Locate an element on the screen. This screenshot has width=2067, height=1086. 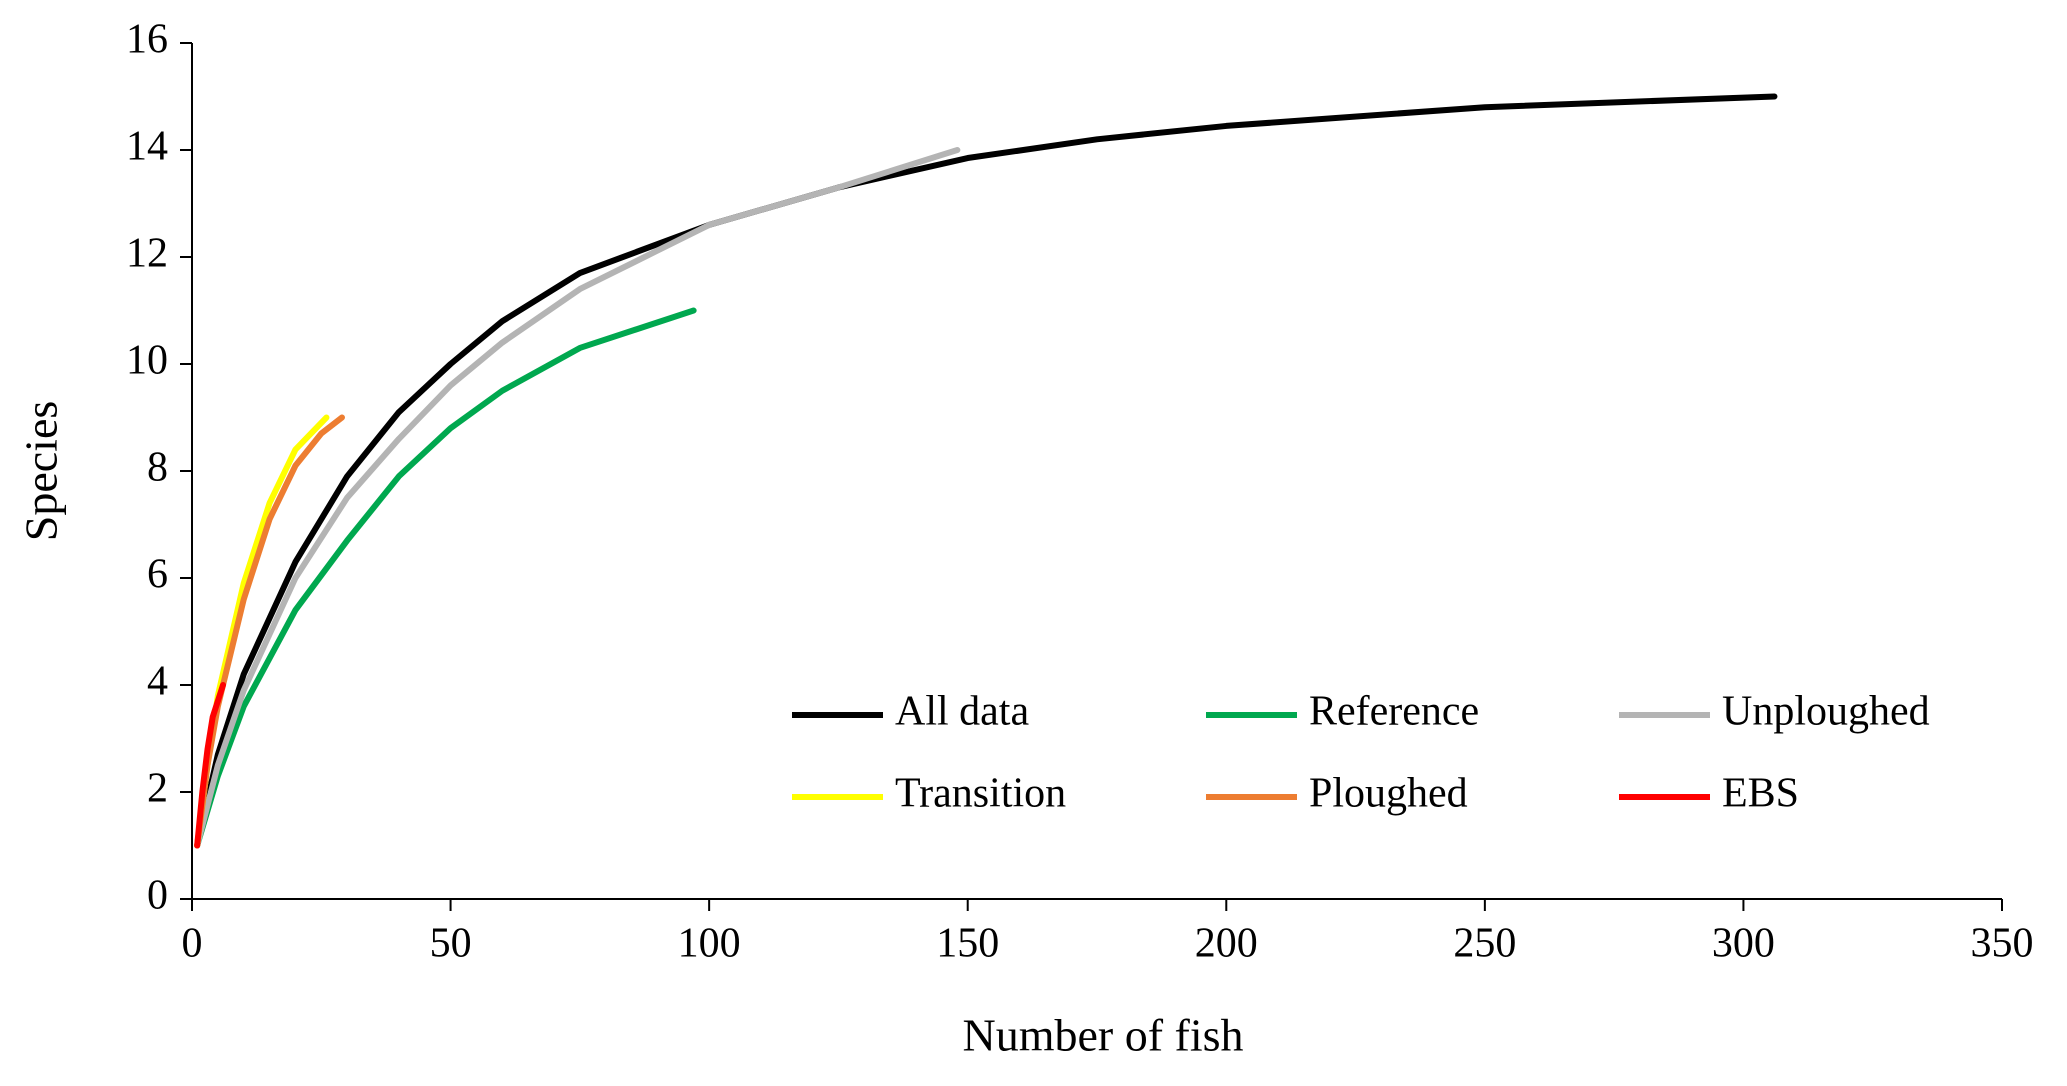
y-tick-label: 16 is located at coordinates (147, 40).